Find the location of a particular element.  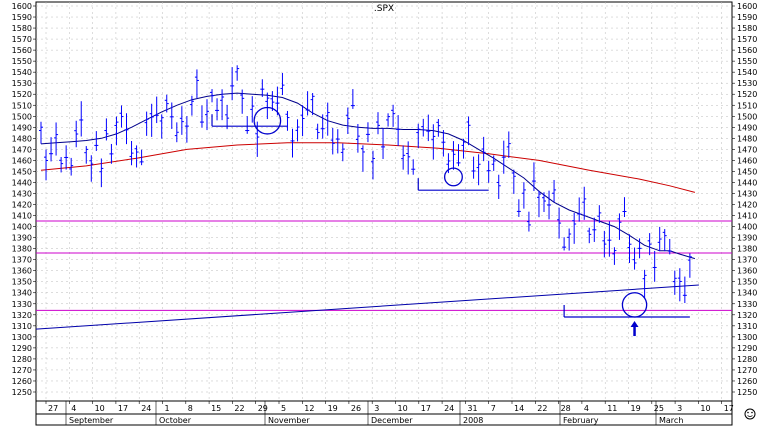

moving-average-long is located at coordinates (368, 167).